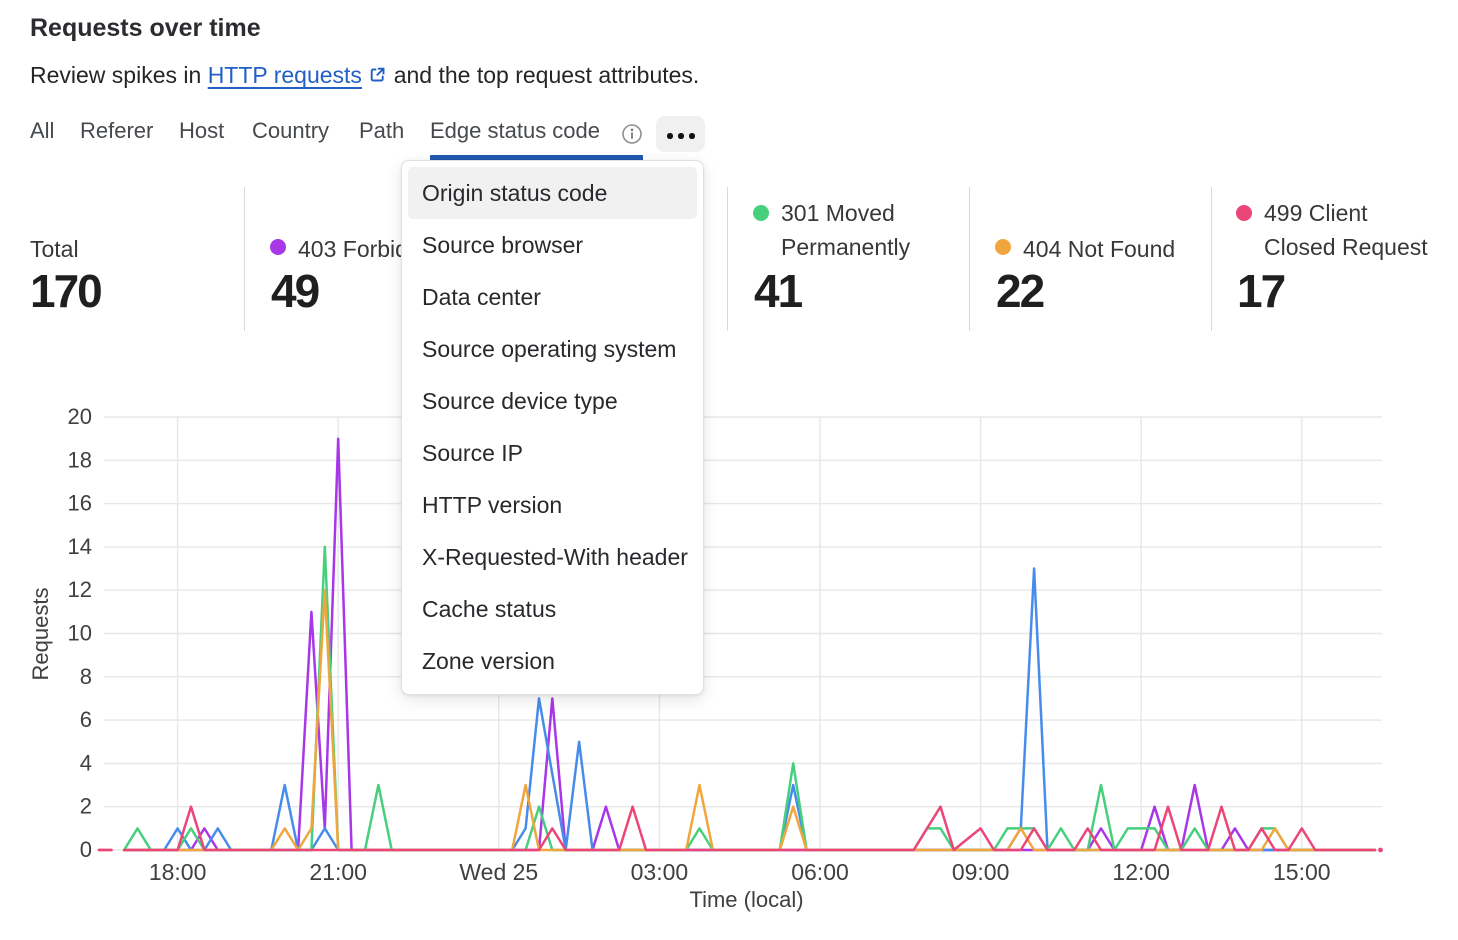 The height and width of the screenshot is (940, 1458). Describe the element at coordinates (178, 872) in the screenshot. I see `svg-text: 18:00` at that location.